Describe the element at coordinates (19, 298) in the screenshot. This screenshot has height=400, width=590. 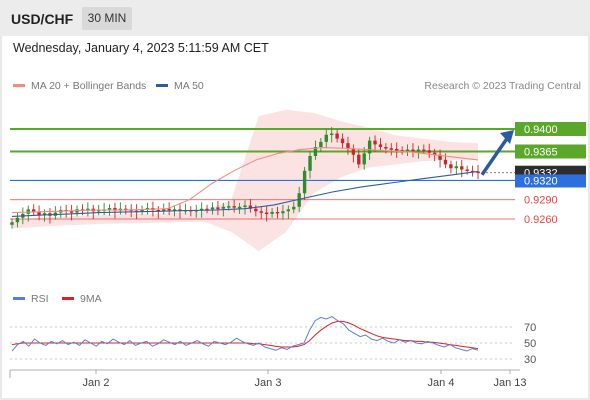
I see `rsi-swatch` at that location.